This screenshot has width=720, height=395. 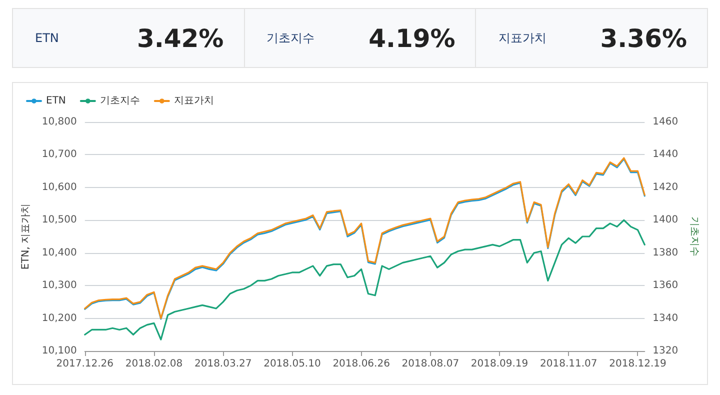 What do you see at coordinates (569, 364) in the screenshot?
I see `x-tick-label: 2018.11.07` at bounding box center [569, 364].